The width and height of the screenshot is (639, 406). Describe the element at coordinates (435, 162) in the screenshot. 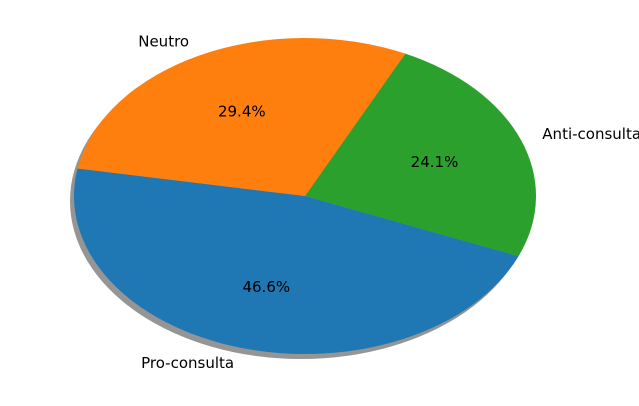

I see `pct-label-anti-consulta: 24.1%` at that location.